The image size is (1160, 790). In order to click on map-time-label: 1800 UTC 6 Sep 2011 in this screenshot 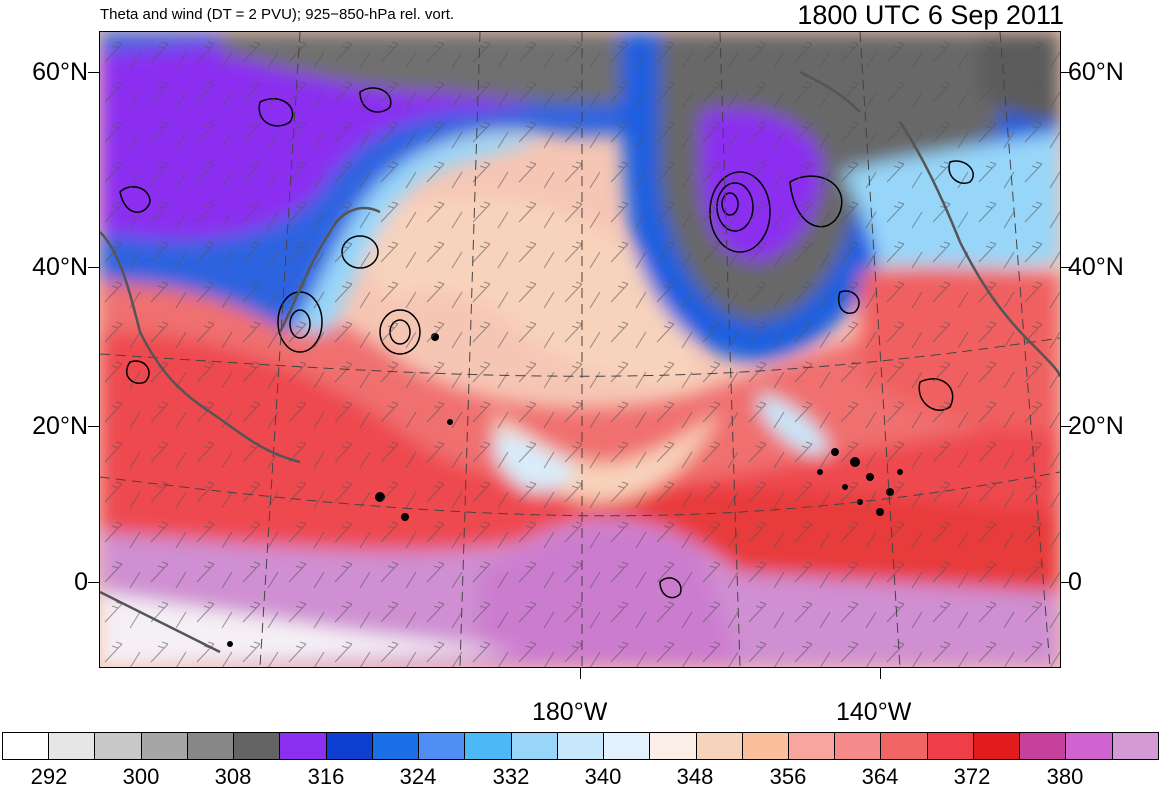, I will do `click(930, 15)`.